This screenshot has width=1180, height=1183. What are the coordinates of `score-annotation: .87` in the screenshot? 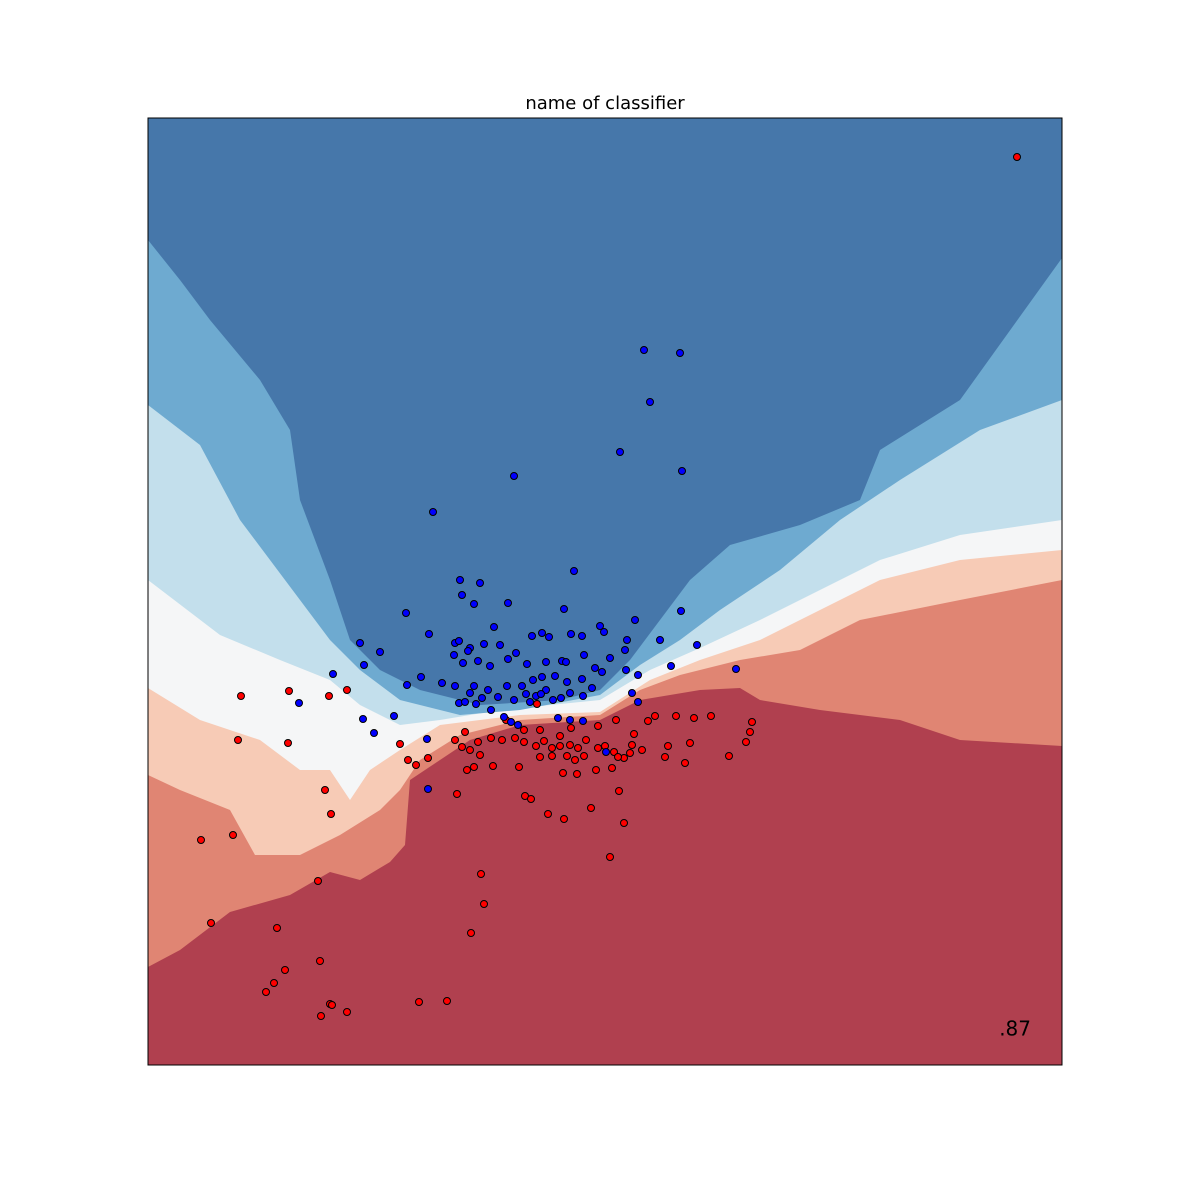 It's located at (1015, 1029).